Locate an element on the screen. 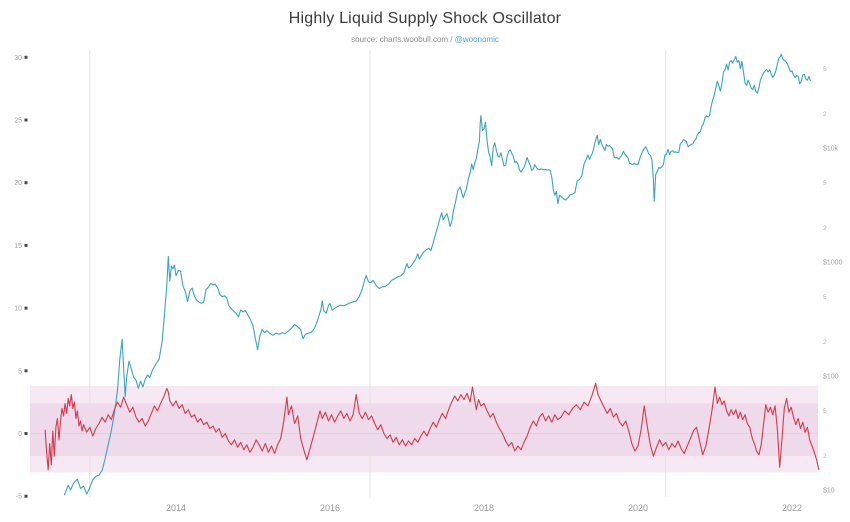  left-axis-tick-label: 0 is located at coordinates (20, 434).